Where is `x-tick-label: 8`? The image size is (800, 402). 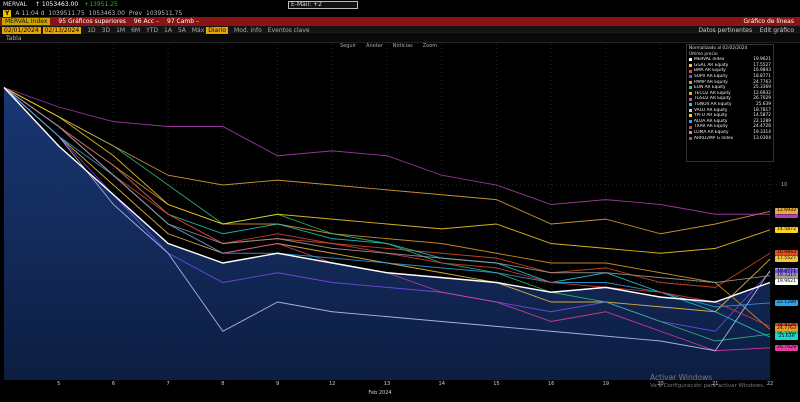 x-tick-label: 8 is located at coordinates (223, 384).